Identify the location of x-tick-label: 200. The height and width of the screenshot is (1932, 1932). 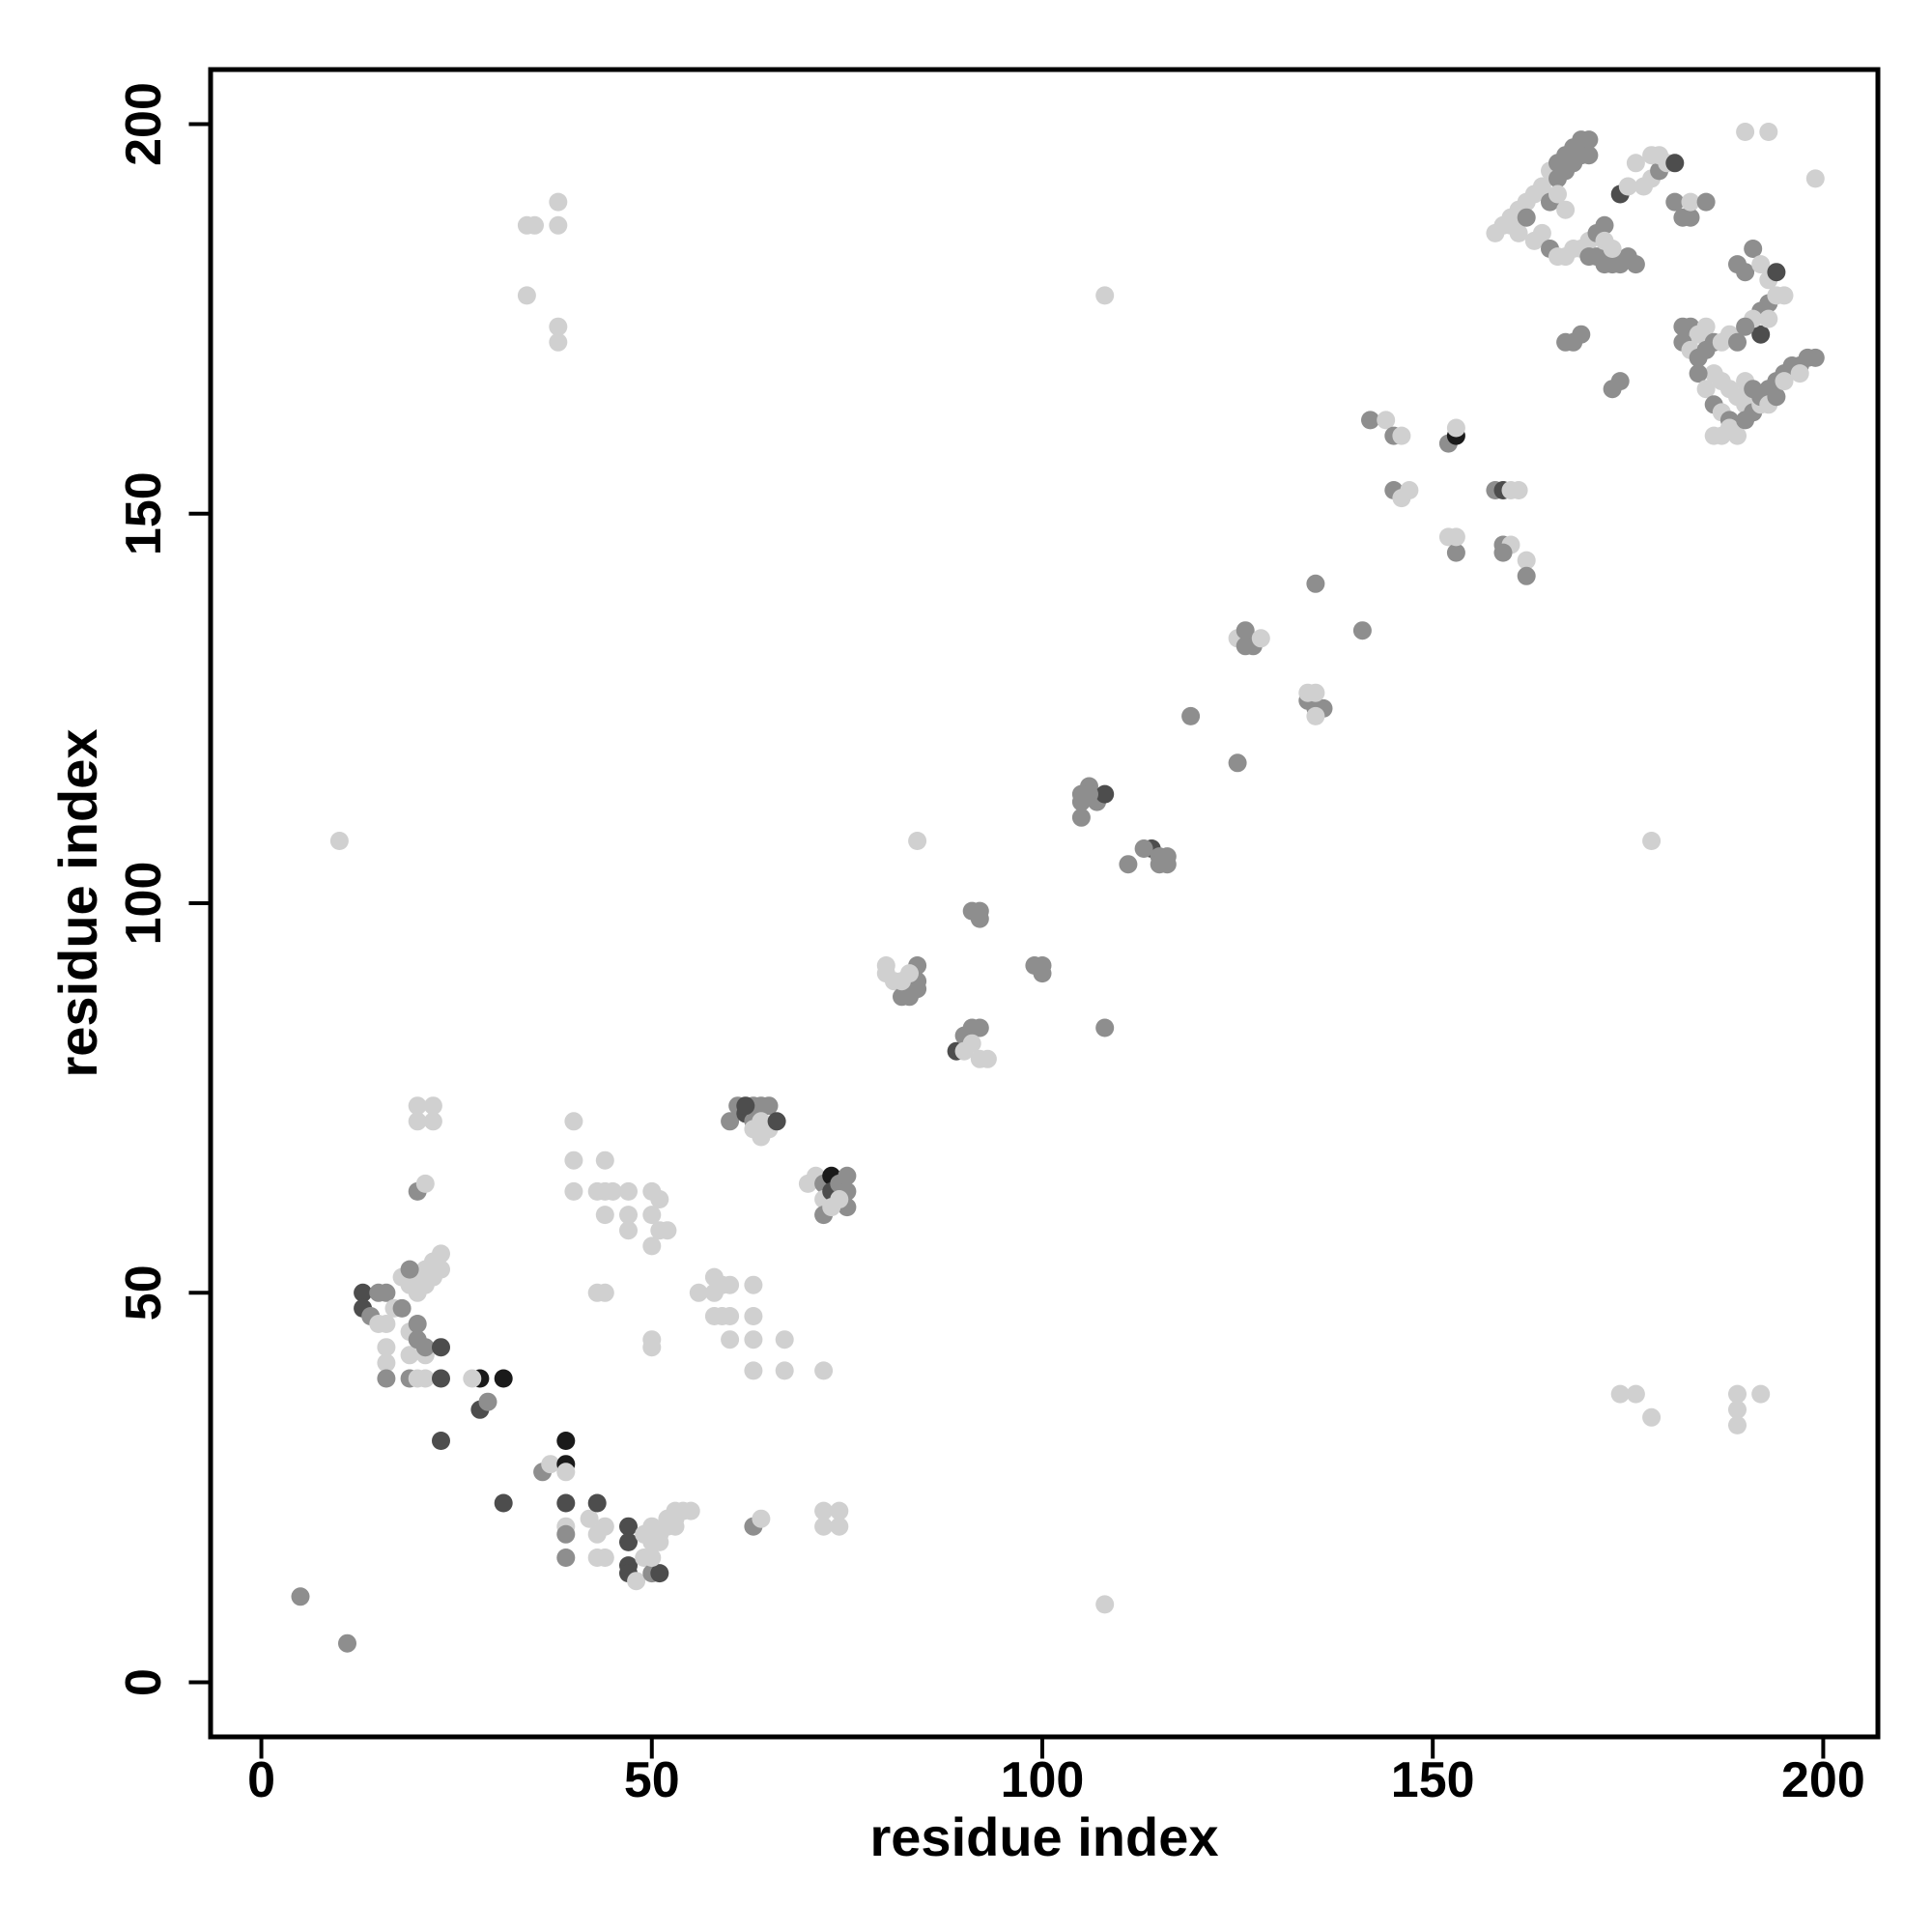
(1823, 1780).